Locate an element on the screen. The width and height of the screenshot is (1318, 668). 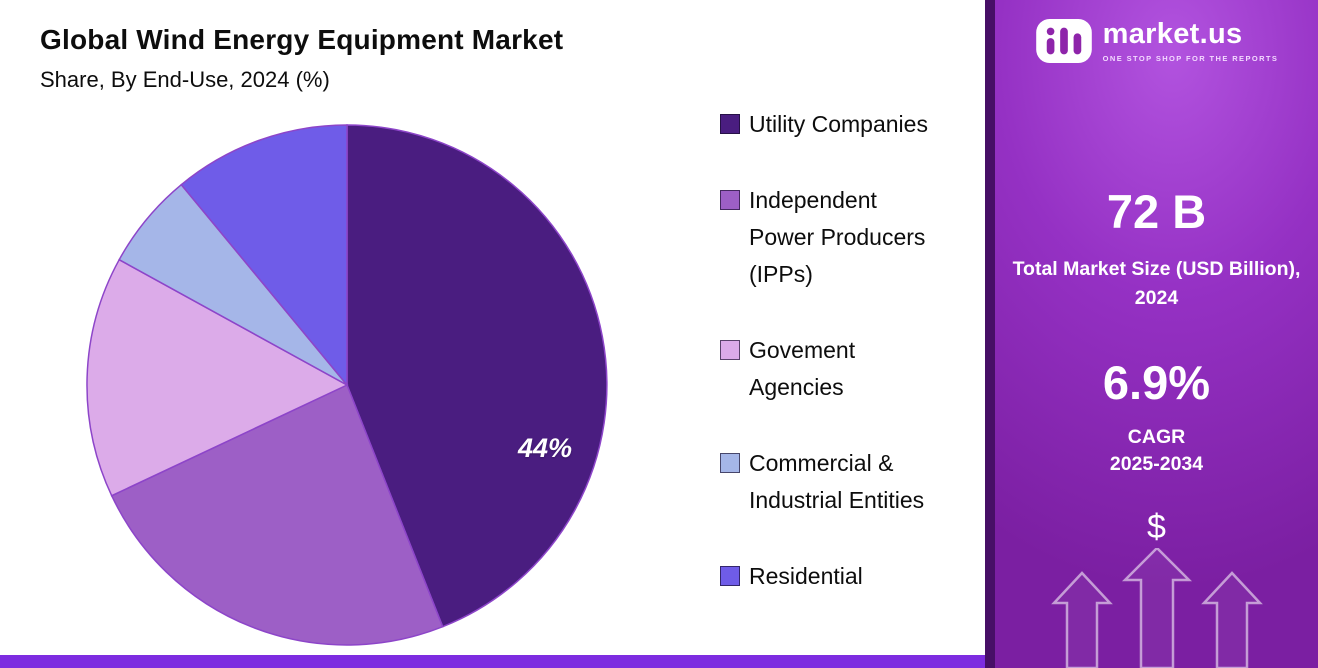
marketus-logo-tagline: ONE STOP SHOP FOR THE REPORTS is located at coordinates (1190, 58).